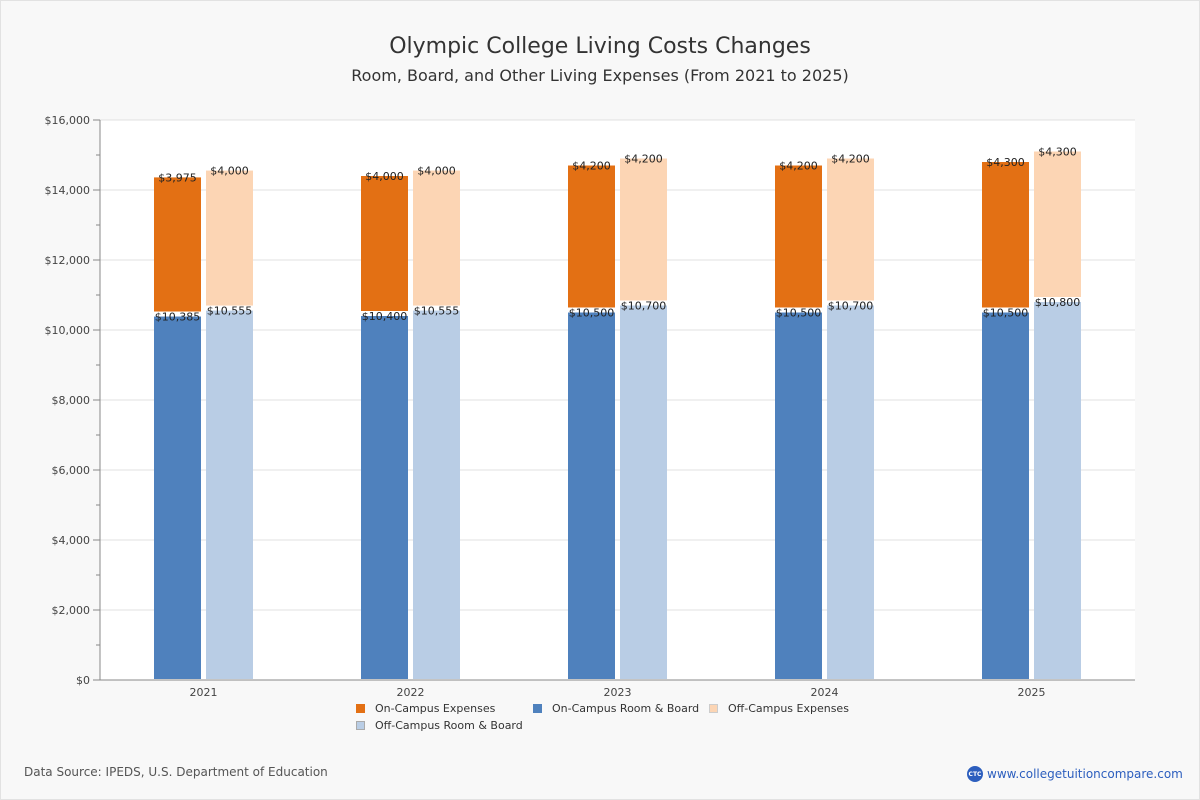 This screenshot has height=800, width=1200. Describe the element at coordinates (68, 330) in the screenshot. I see `y-tick-label: $10,000` at that location.